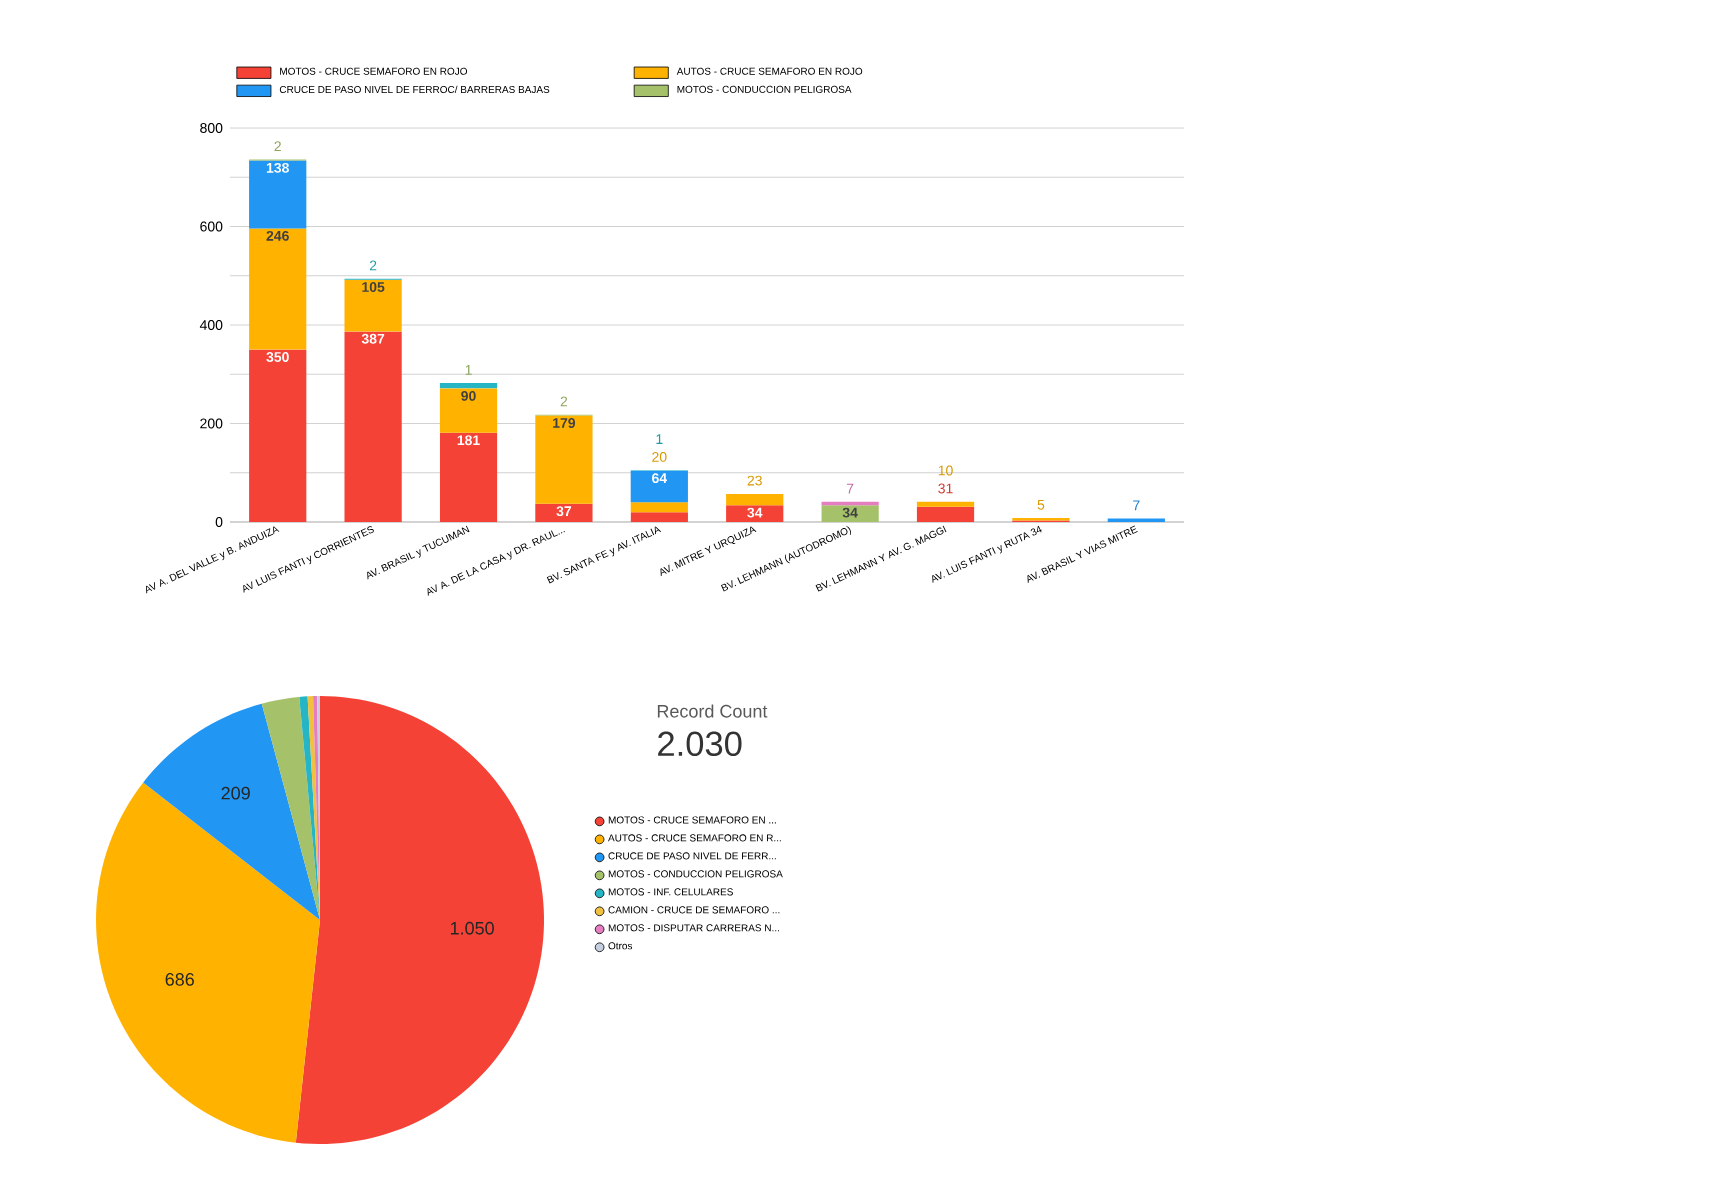 This screenshot has height=1196, width=1732. What do you see at coordinates (472, 928) in the screenshot?
I see `data-label: 1.050` at bounding box center [472, 928].